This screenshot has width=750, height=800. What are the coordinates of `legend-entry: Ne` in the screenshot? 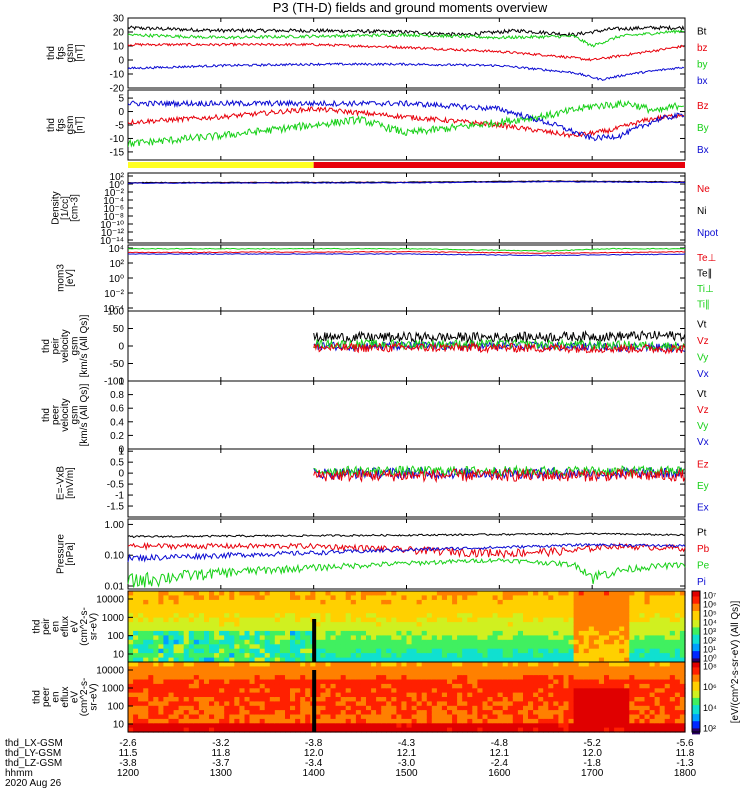 It's located at (703, 189).